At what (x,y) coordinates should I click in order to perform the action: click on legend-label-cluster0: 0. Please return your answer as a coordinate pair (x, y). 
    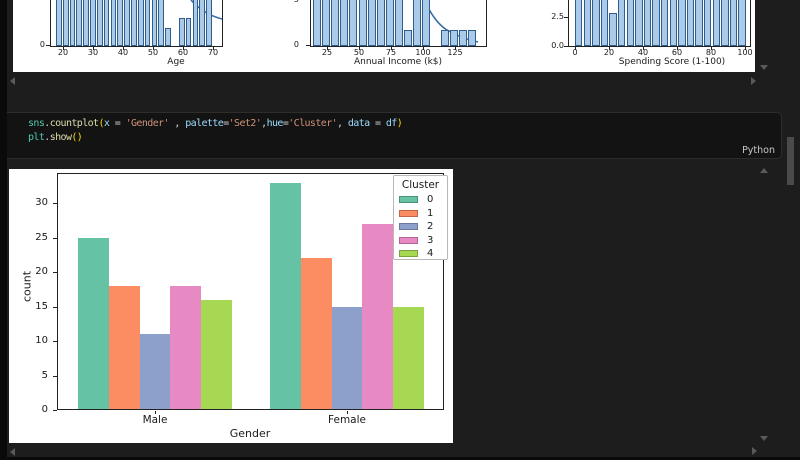
    Looking at the image, I should click on (430, 199).